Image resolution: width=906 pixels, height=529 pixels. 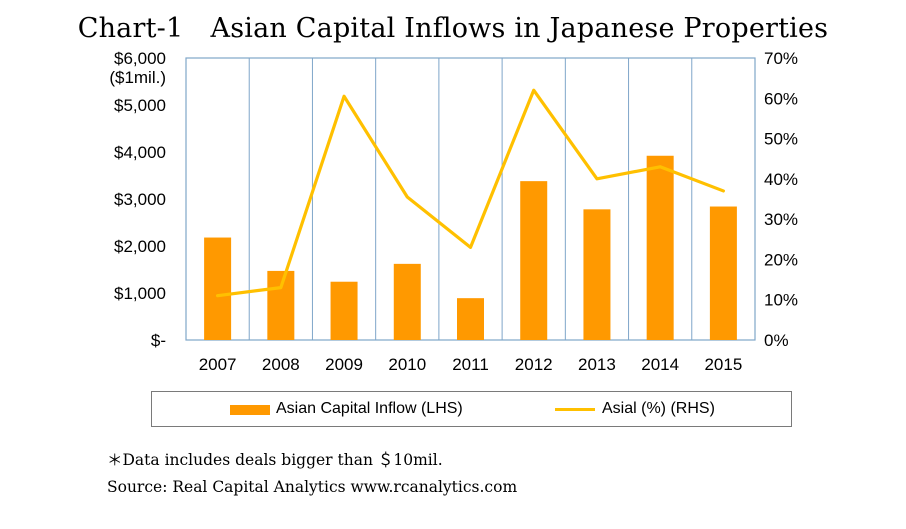 What do you see at coordinates (470, 319) in the screenshot?
I see `bar-2011` at bounding box center [470, 319].